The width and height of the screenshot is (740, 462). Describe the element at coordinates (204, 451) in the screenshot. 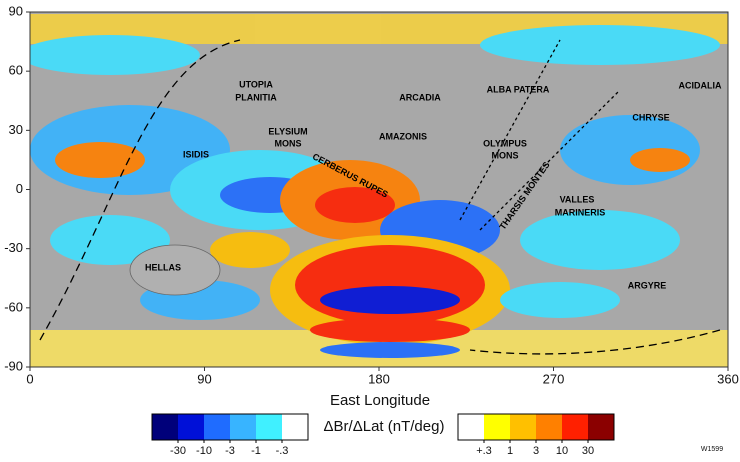

I see `colorbar-tick-label: -10` at that location.